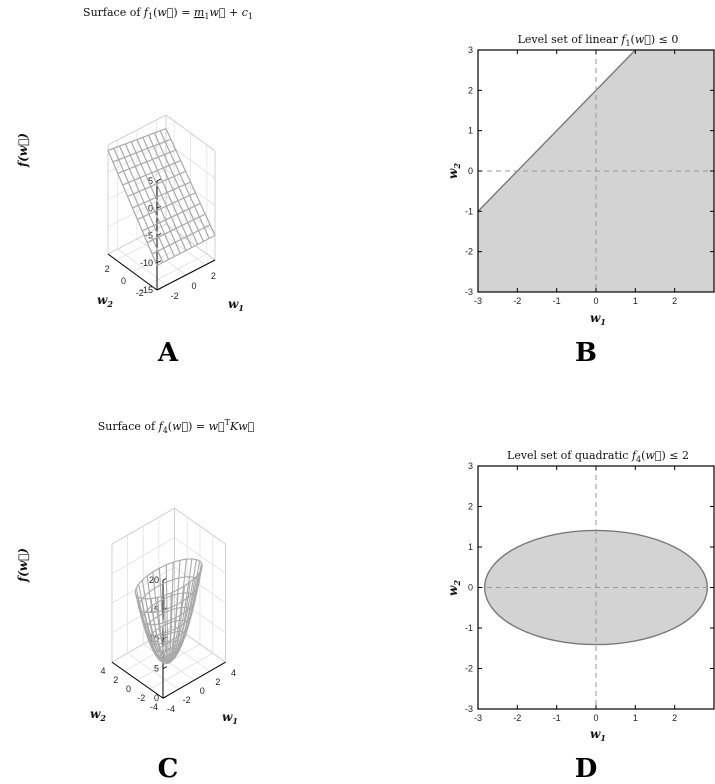  I want to click on panel-c-zlabel: f(w⃗), so click(23, 565).